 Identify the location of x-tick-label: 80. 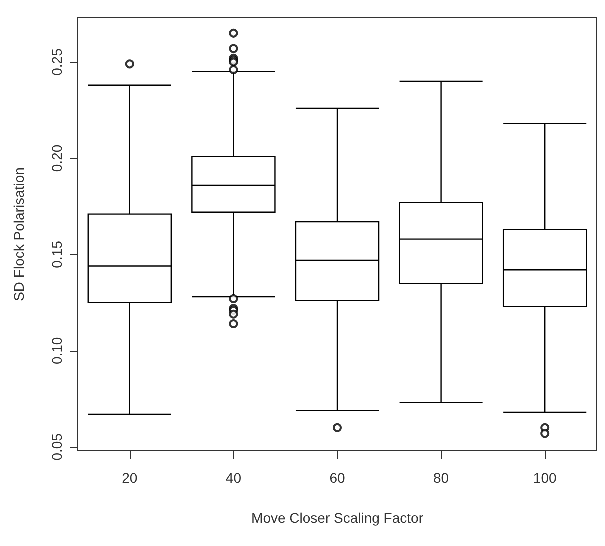
(442, 478).